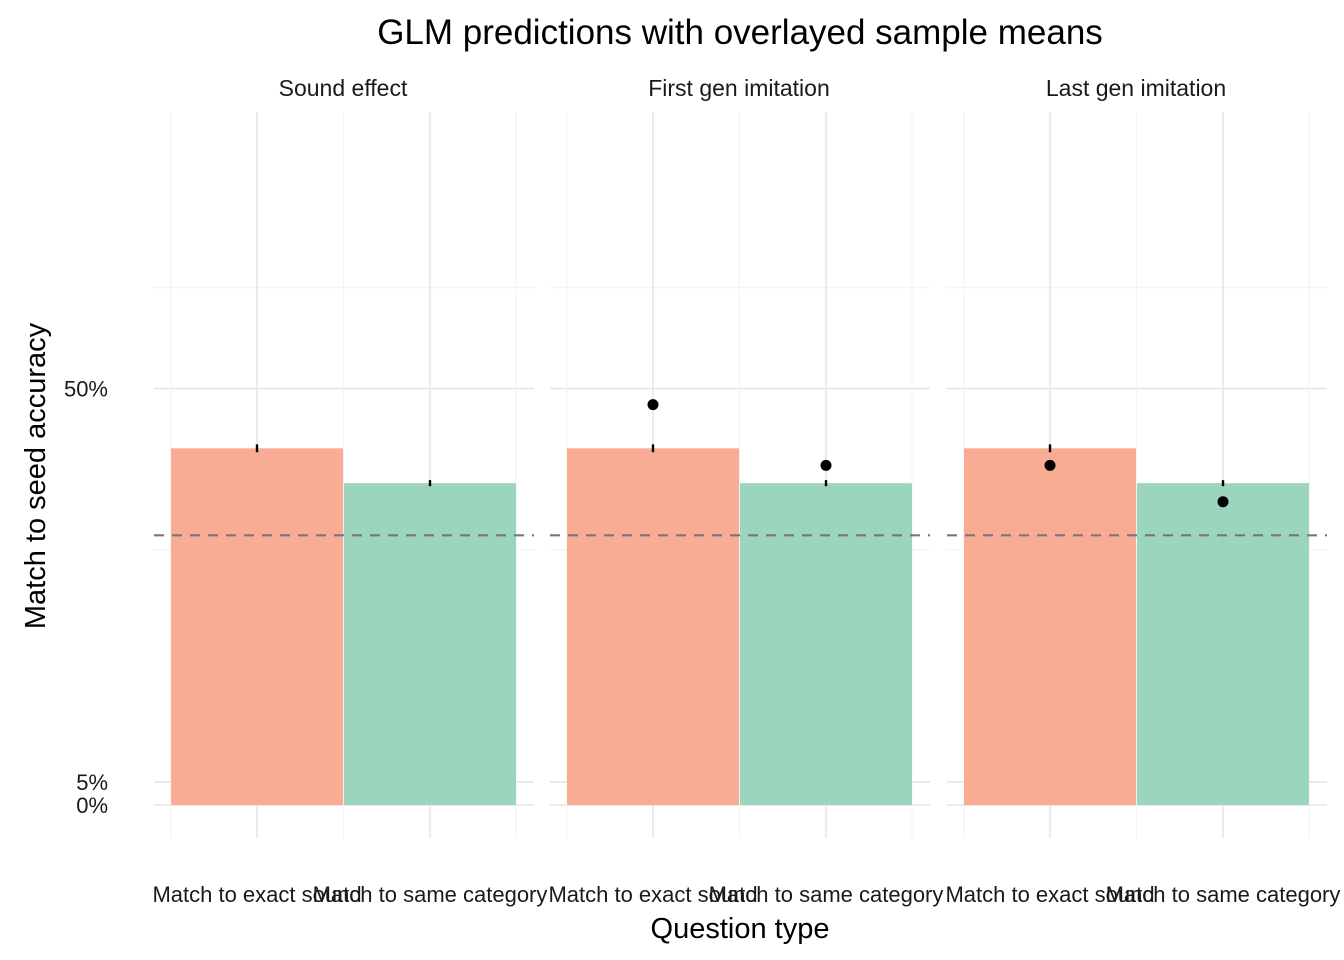  I want to click on panel-title: Sound effect, so click(343, 88).